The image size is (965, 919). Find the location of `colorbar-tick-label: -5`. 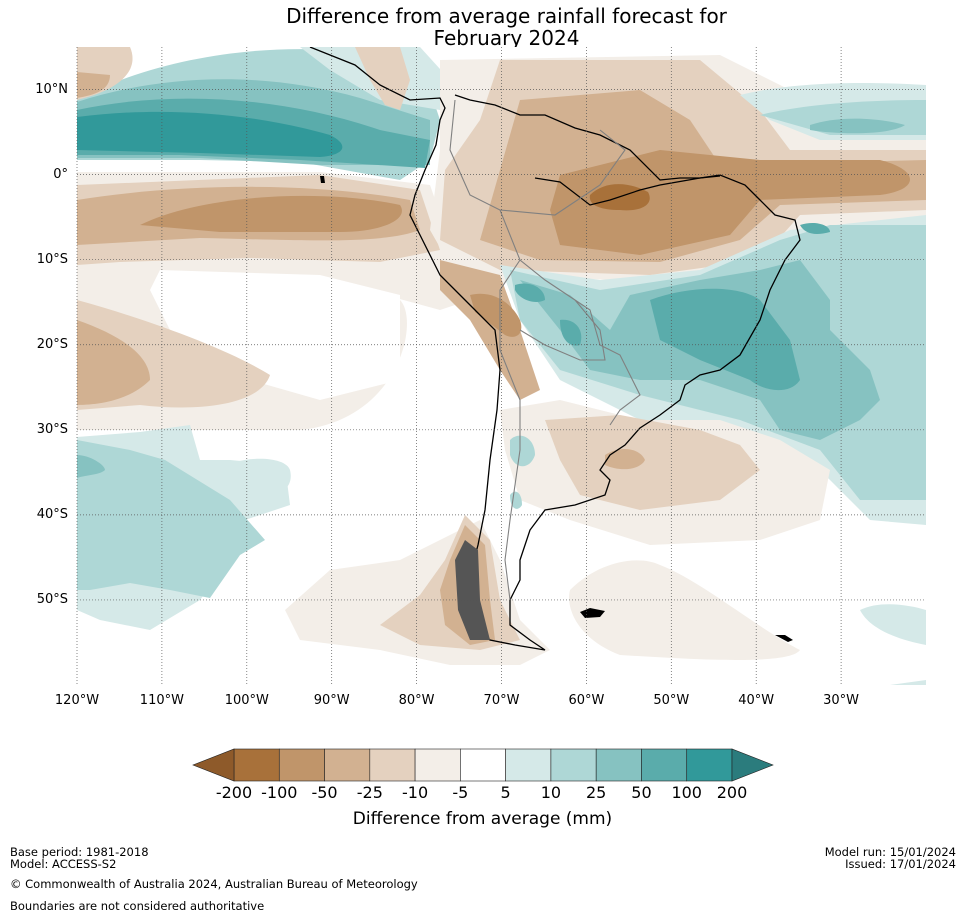

colorbar-tick-label: -5 is located at coordinates (460, 792).